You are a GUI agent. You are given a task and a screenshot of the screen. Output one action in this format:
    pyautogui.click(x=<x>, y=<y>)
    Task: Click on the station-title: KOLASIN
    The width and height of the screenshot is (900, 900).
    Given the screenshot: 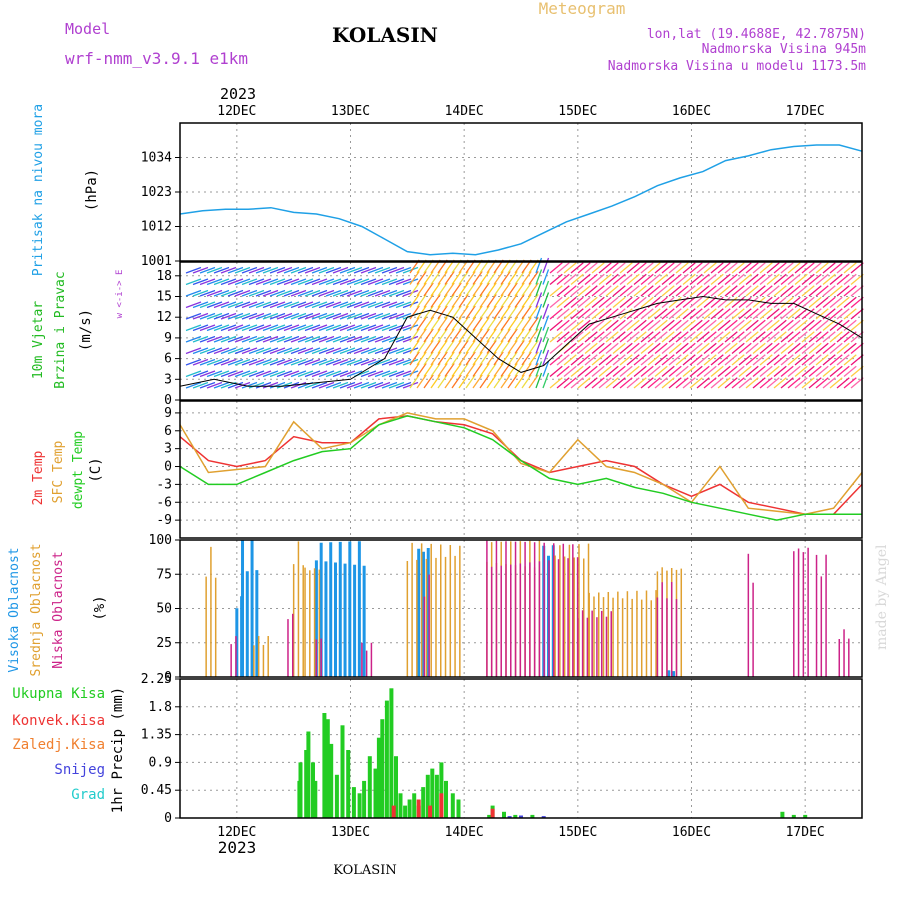 What is the action you would take?
    pyautogui.click(x=385, y=35)
    